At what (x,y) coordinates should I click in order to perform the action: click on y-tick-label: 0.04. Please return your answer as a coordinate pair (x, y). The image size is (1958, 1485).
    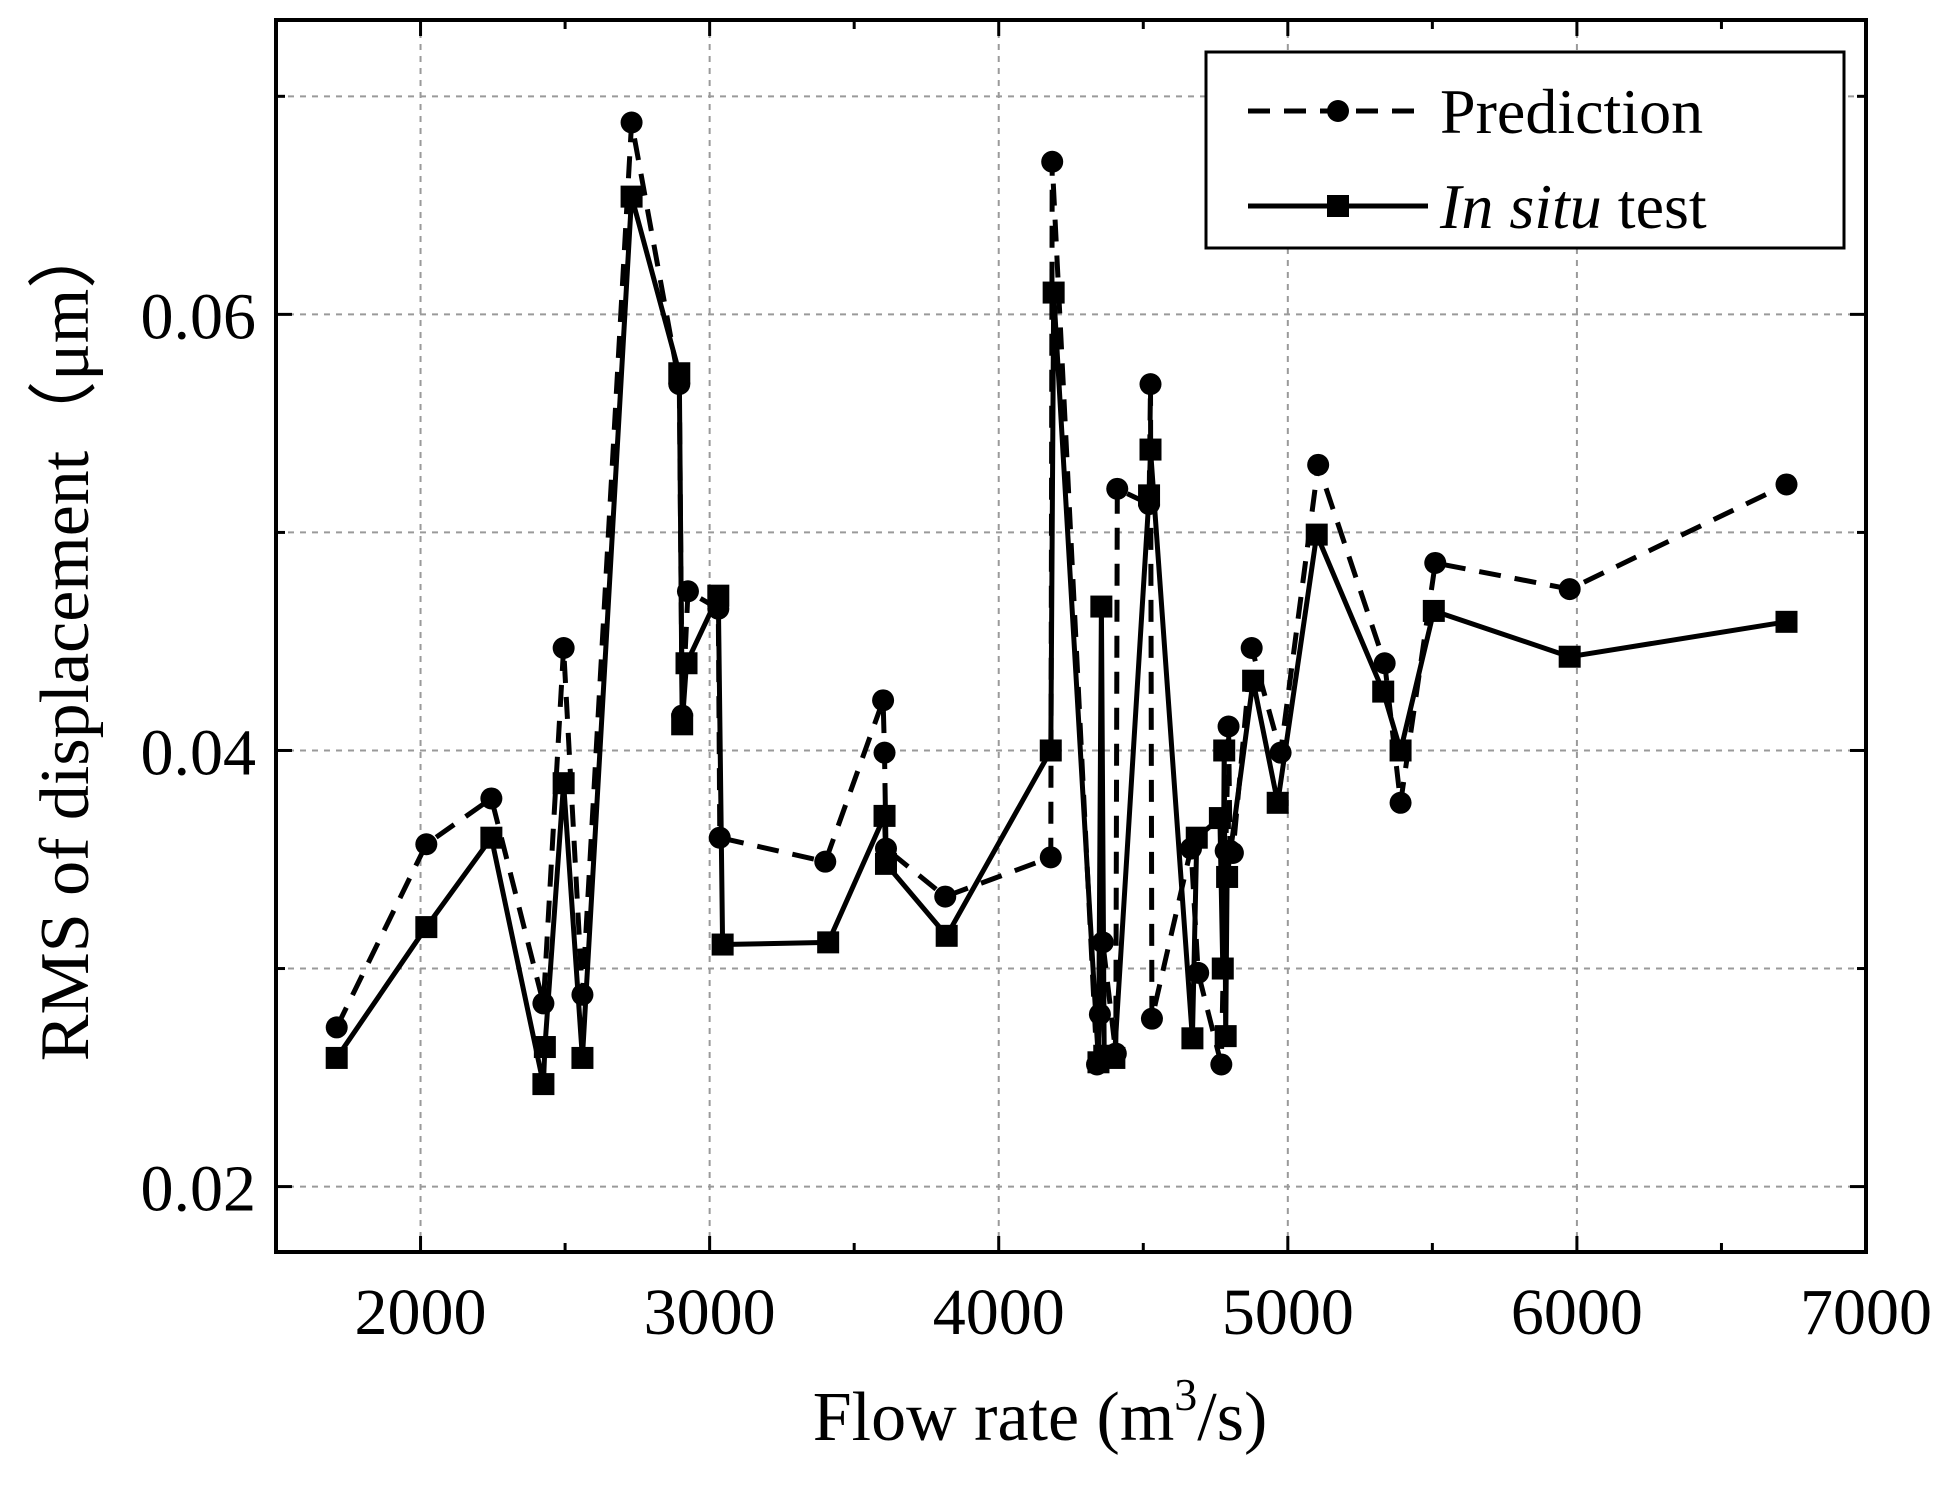
    Looking at the image, I should click on (199, 752).